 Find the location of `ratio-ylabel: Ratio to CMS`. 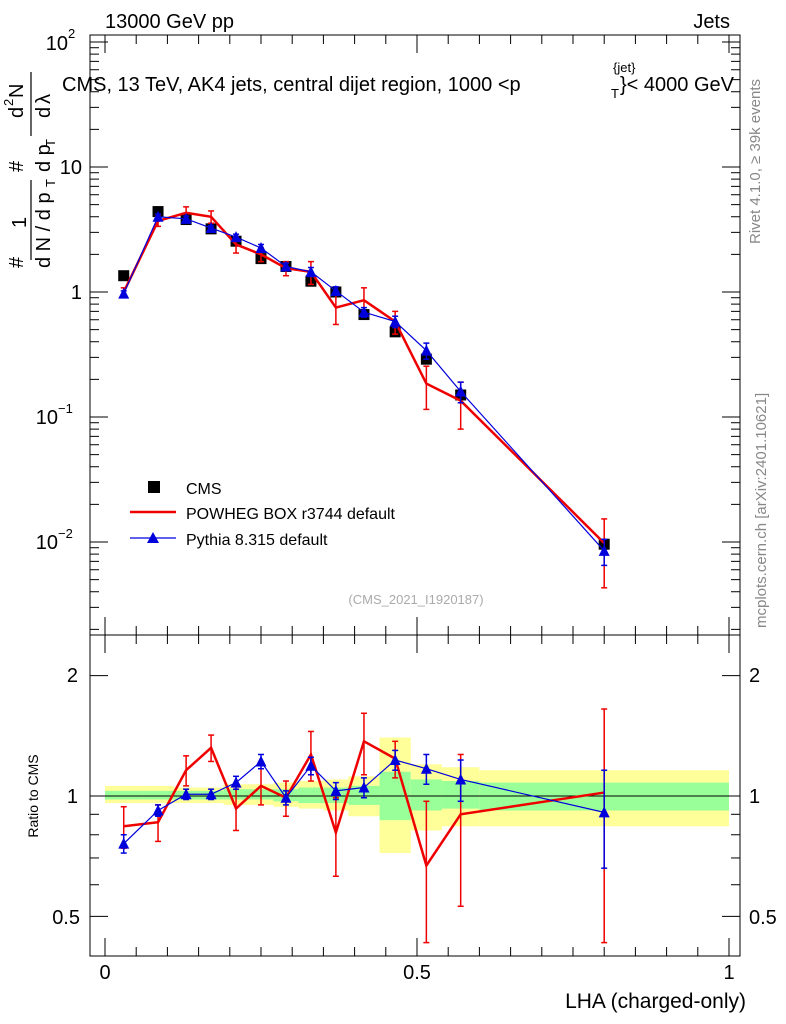

ratio-ylabel: Ratio to CMS is located at coordinates (33, 795).